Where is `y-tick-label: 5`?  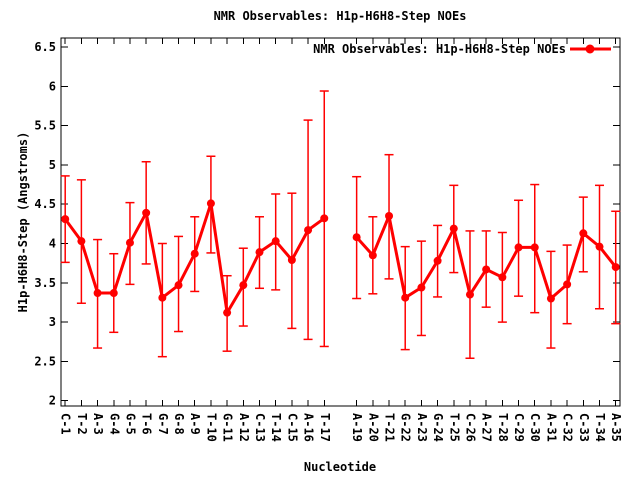 y-tick-label: 5 is located at coordinates (52, 165).